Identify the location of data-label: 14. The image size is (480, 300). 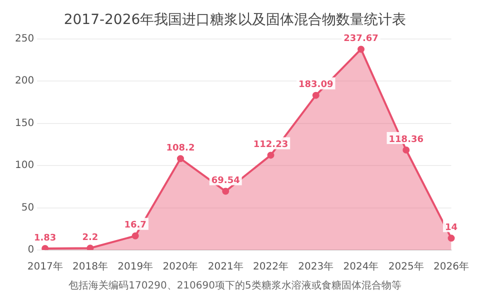
(451, 228).